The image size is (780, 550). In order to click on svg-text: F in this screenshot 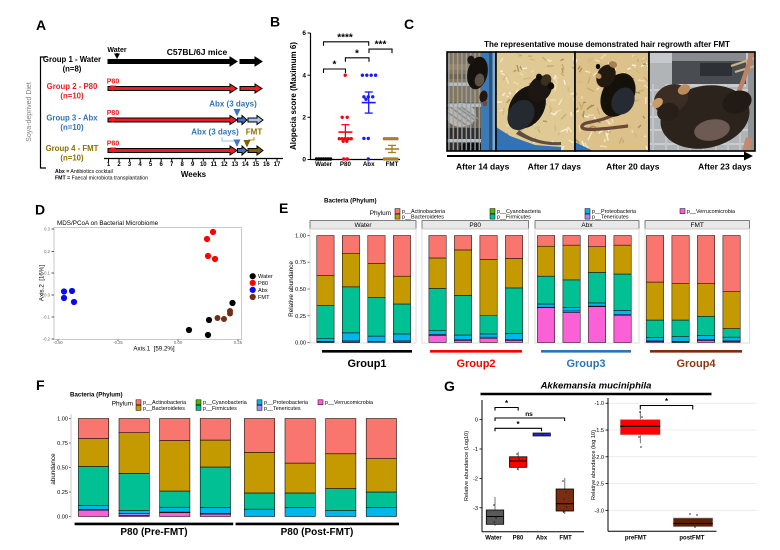, I will do `click(40, 385)`.